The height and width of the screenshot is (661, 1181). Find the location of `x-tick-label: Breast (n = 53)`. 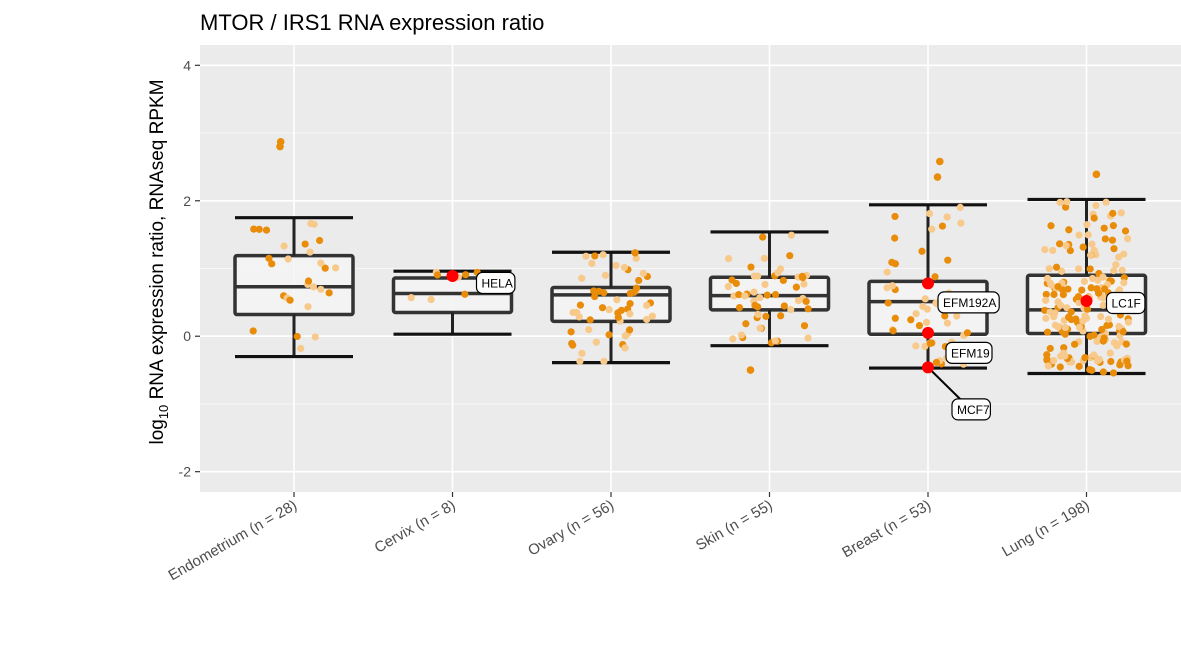

x-tick-label: Breast (n = 53) is located at coordinates (886, 529).